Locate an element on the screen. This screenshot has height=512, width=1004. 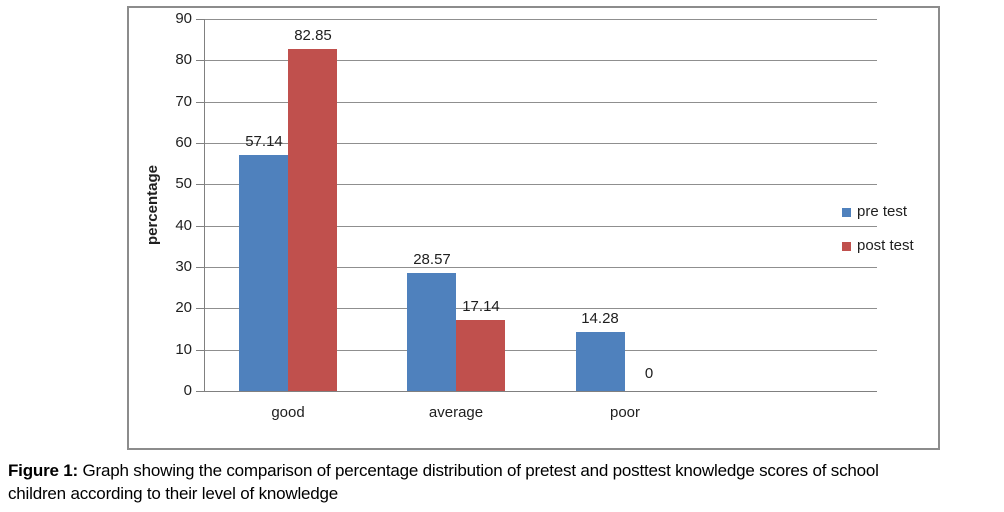
x-axis-line is located at coordinates (540, 391).